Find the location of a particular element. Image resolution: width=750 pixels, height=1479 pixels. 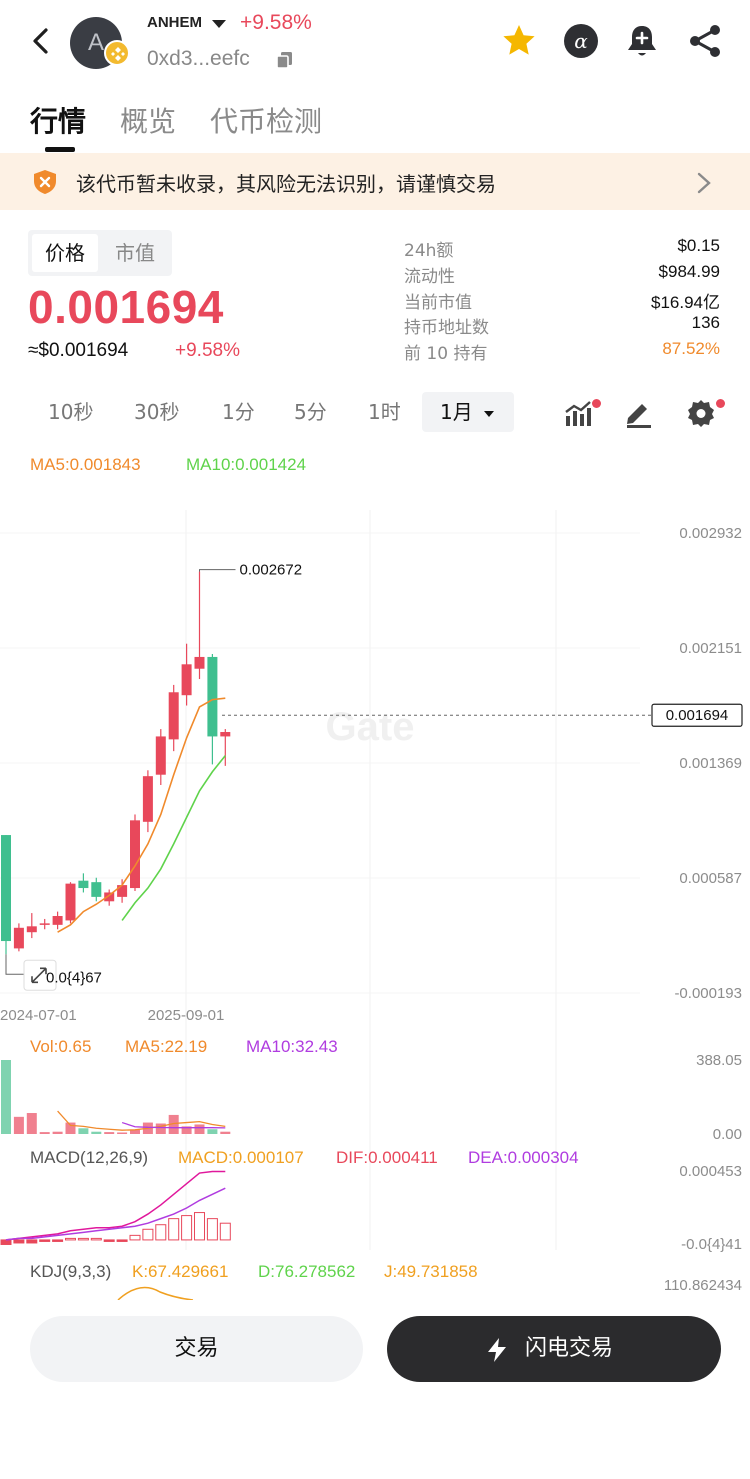

back-icon is located at coordinates (41, 41).